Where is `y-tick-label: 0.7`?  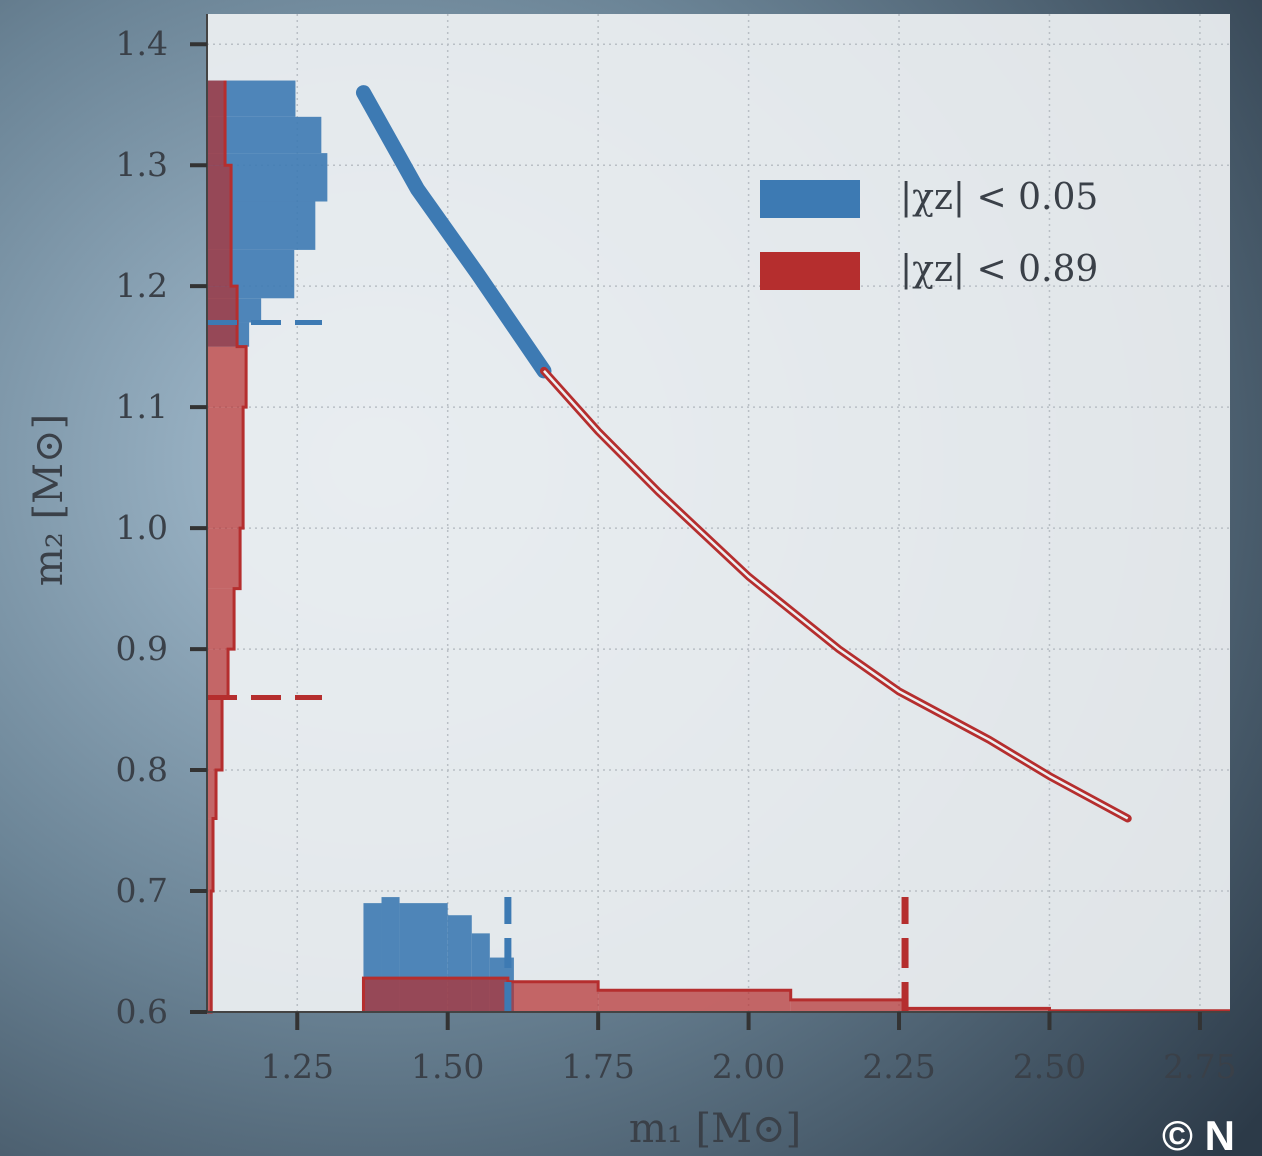
y-tick-label: 0.7 is located at coordinates (142, 890).